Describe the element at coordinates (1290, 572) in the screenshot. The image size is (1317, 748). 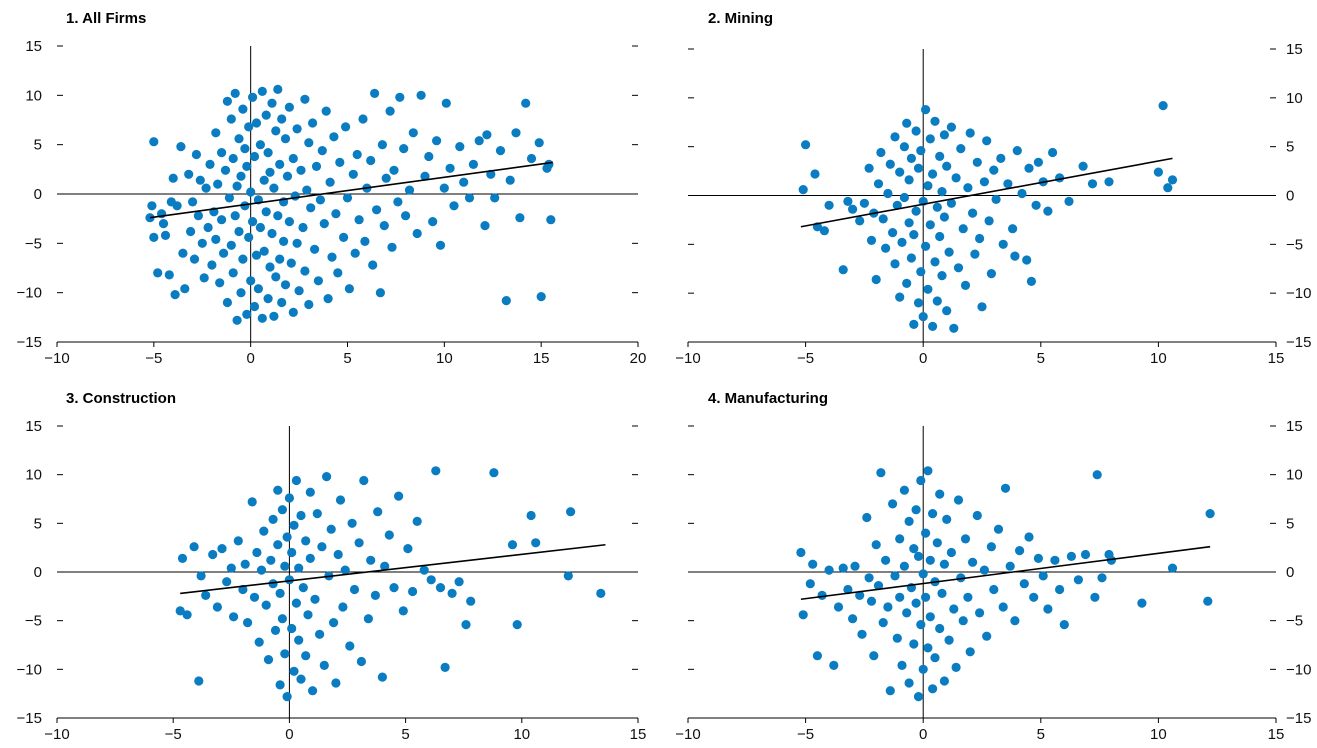
I see `y-tick-label: 0` at that location.